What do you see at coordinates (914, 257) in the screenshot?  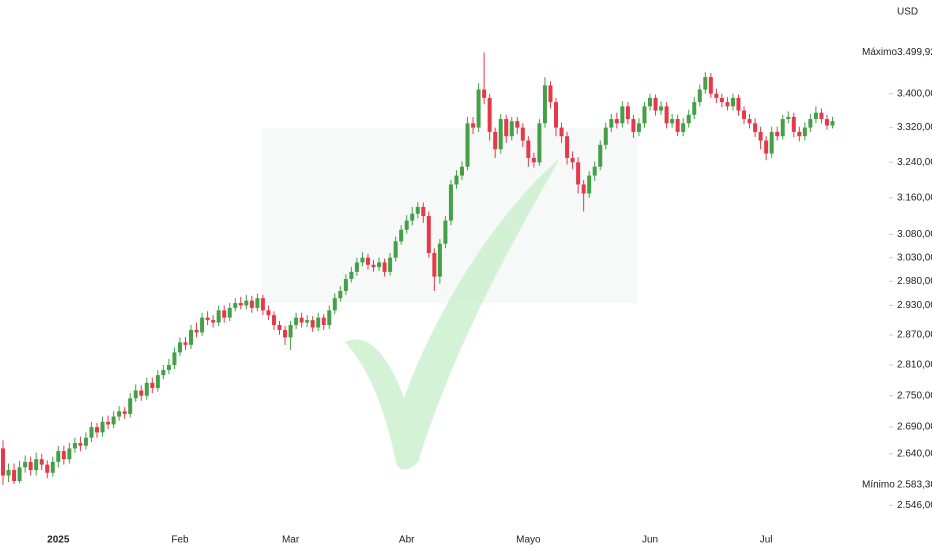 I see `y-tick-label: 3.030,00` at bounding box center [914, 257].